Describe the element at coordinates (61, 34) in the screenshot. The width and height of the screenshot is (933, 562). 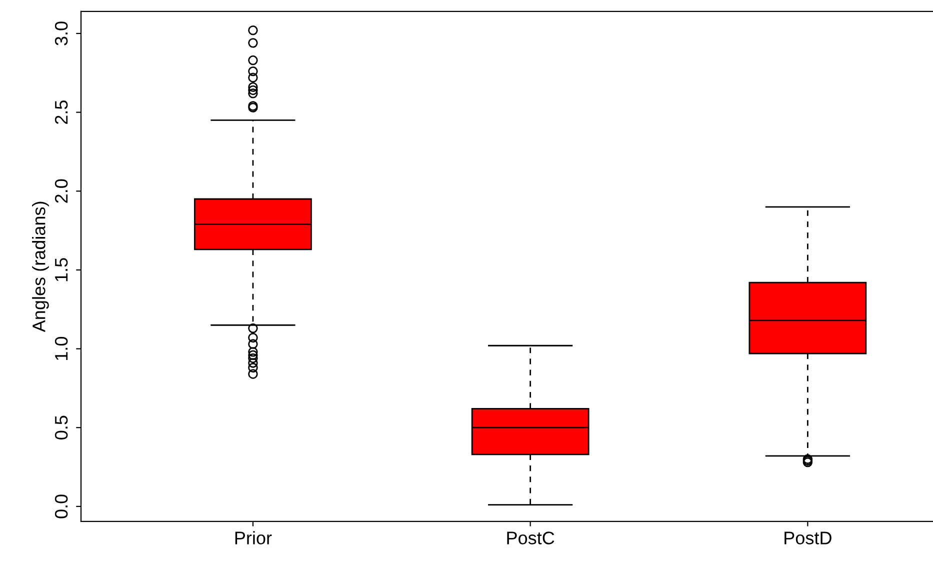
I see `y-tick-label: 3.0` at that location.